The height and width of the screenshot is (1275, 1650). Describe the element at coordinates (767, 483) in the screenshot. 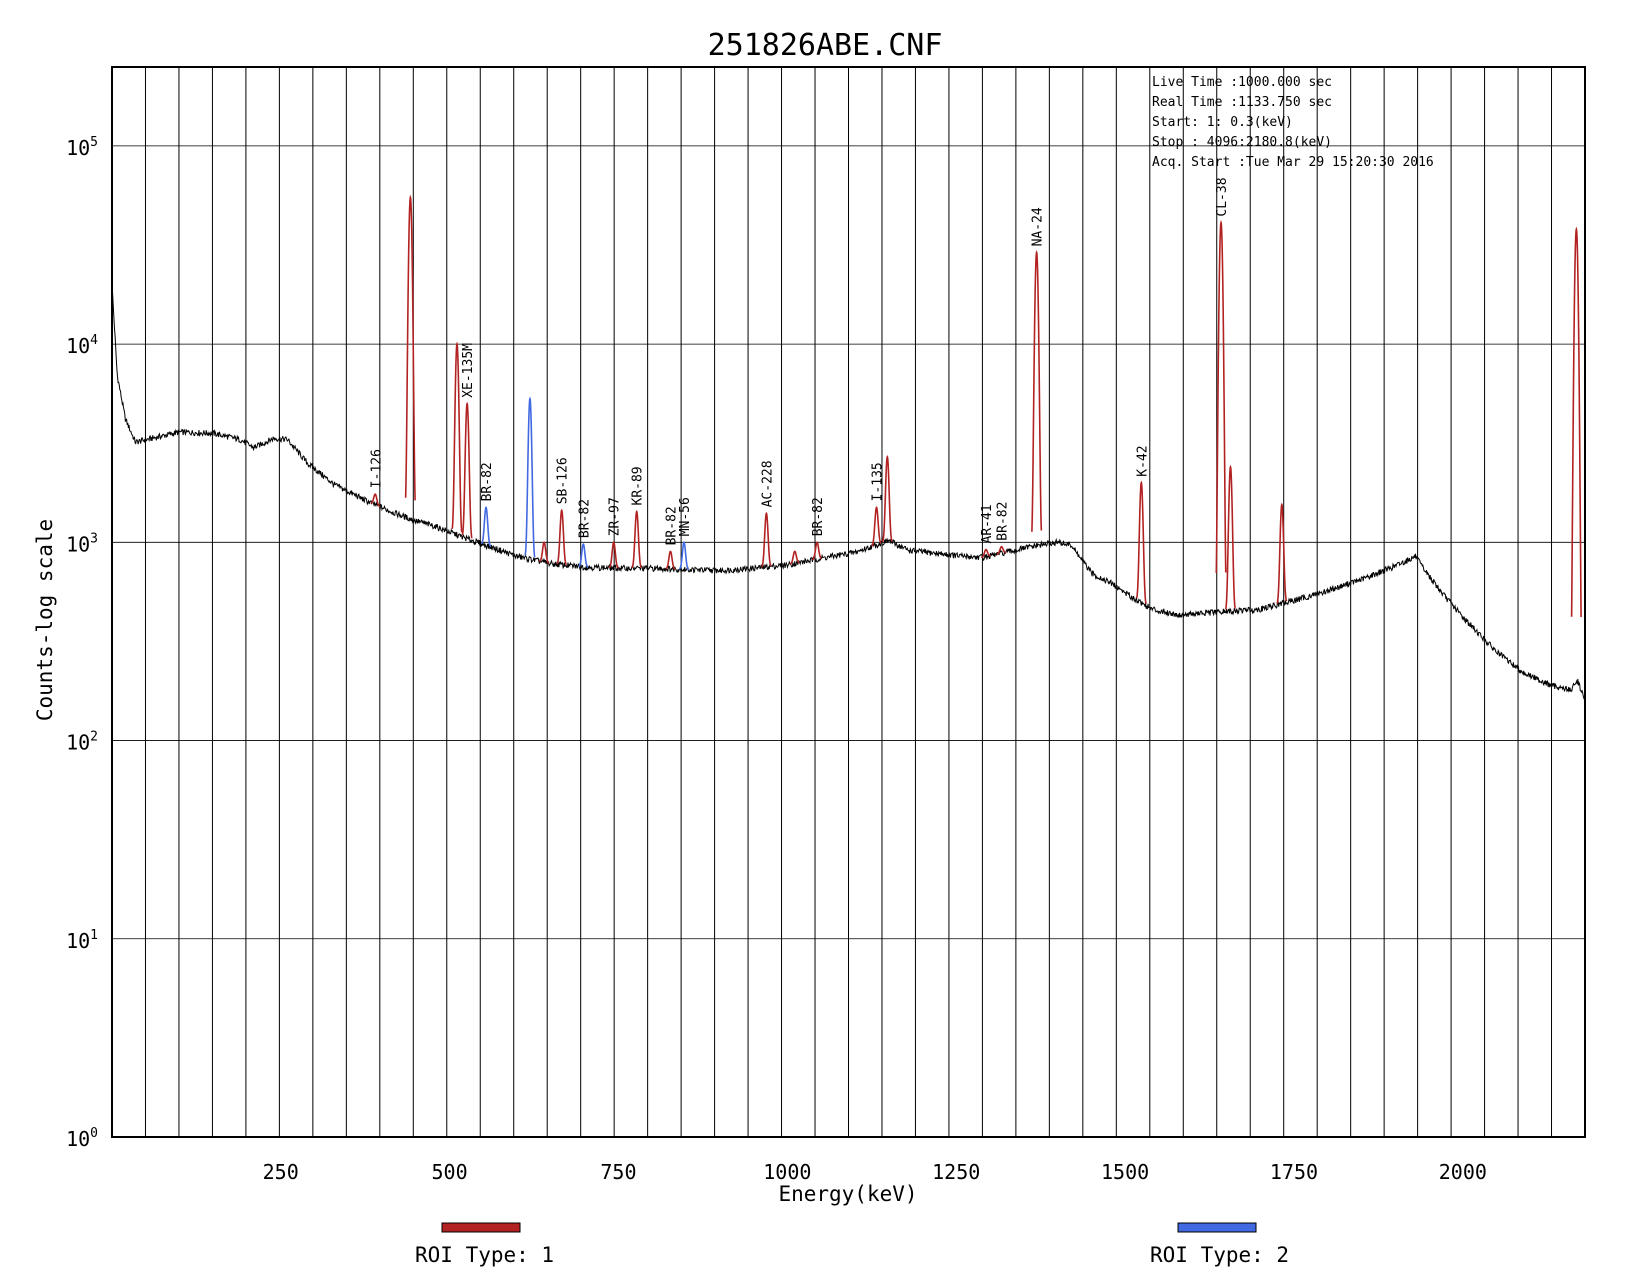

I see `peak-label: AC-228` at that location.